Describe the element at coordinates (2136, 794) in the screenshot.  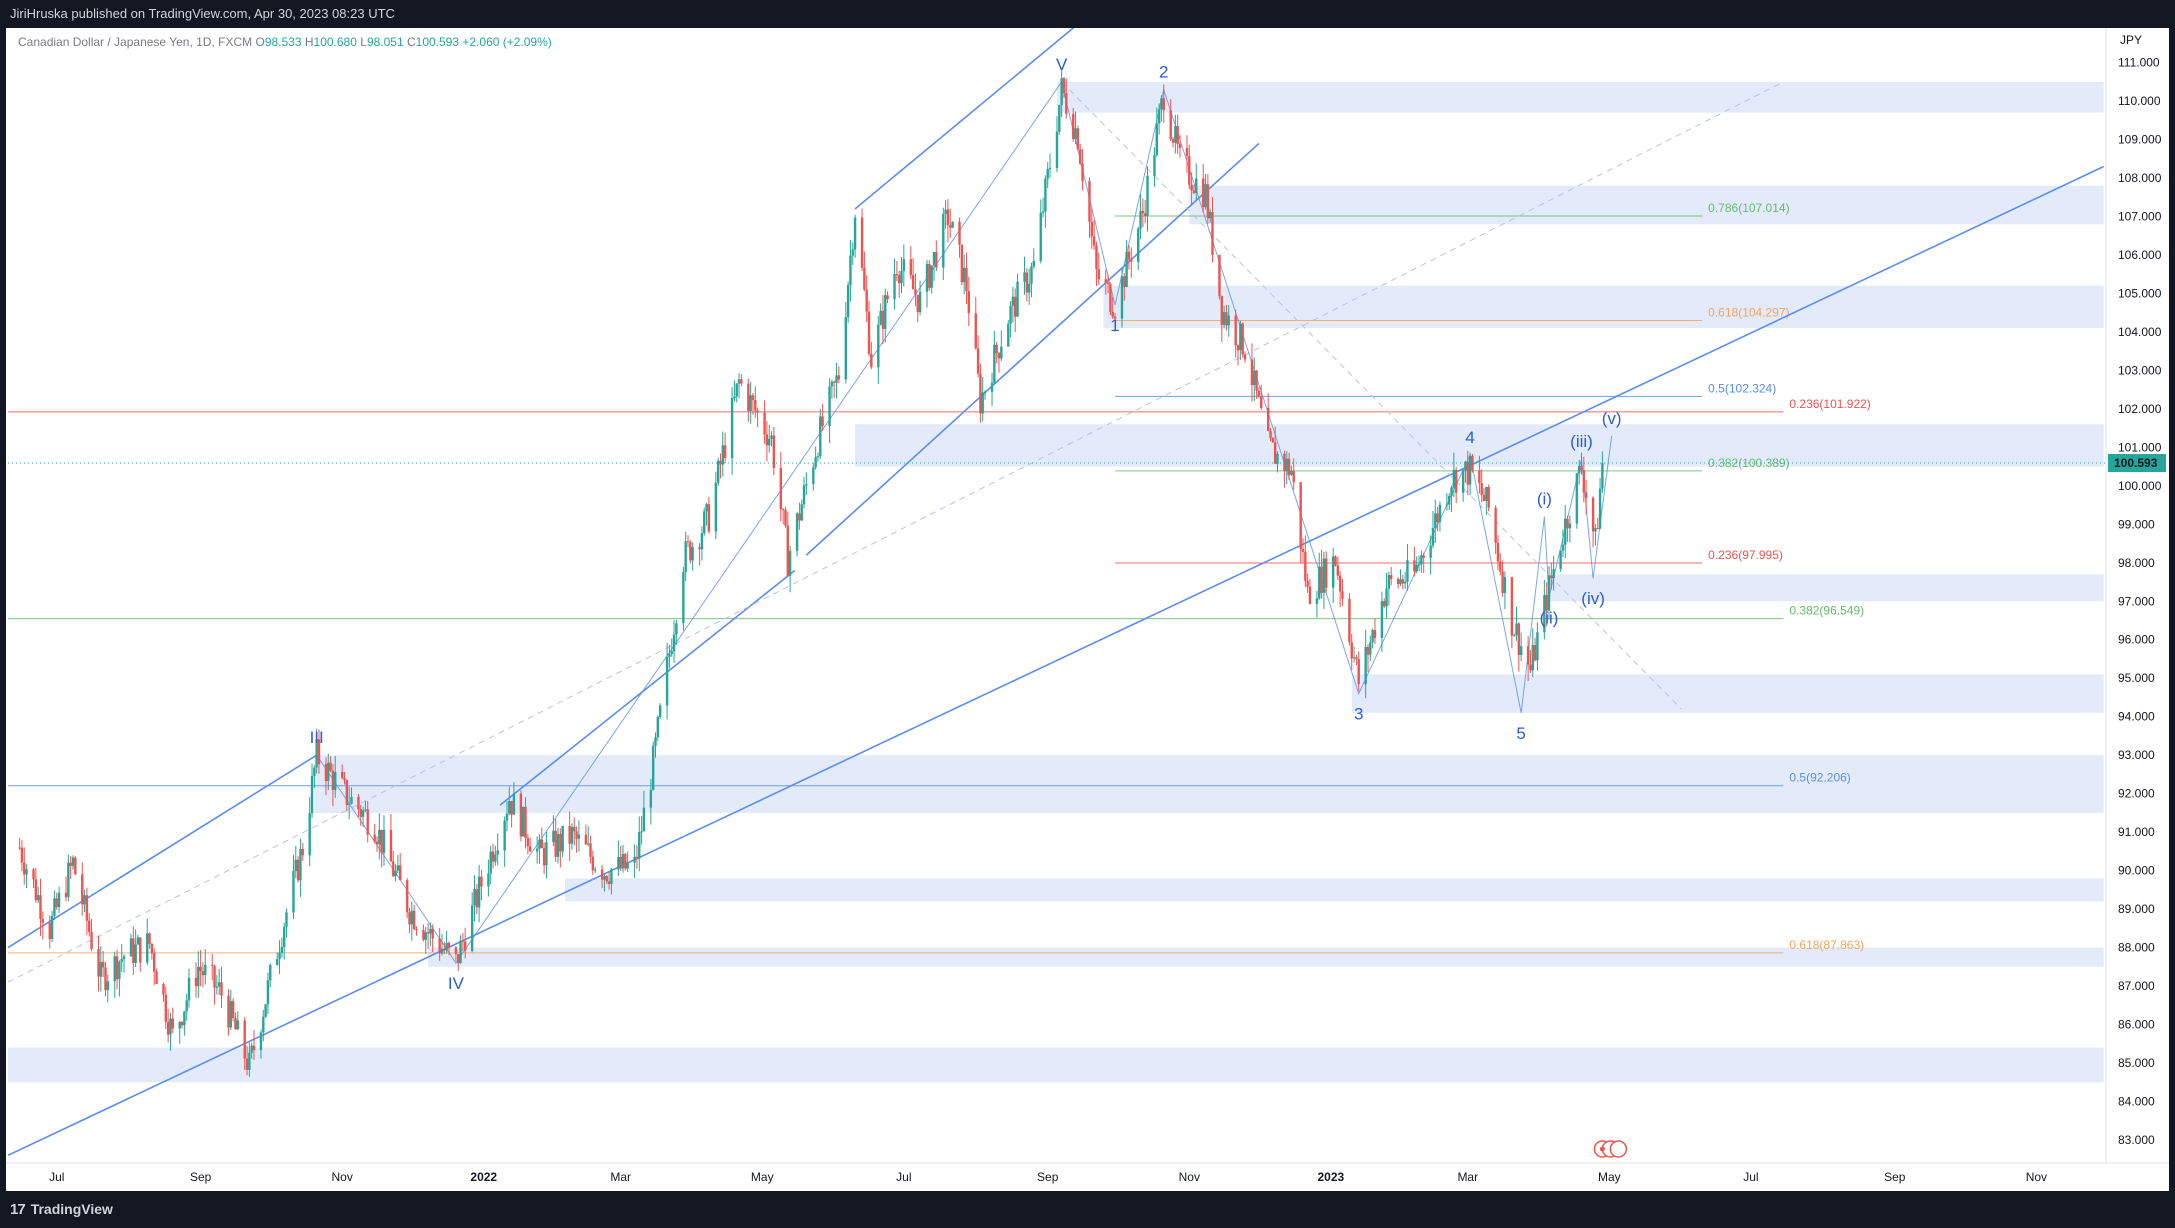
I see `price-tick-label: 92.000` at that location.